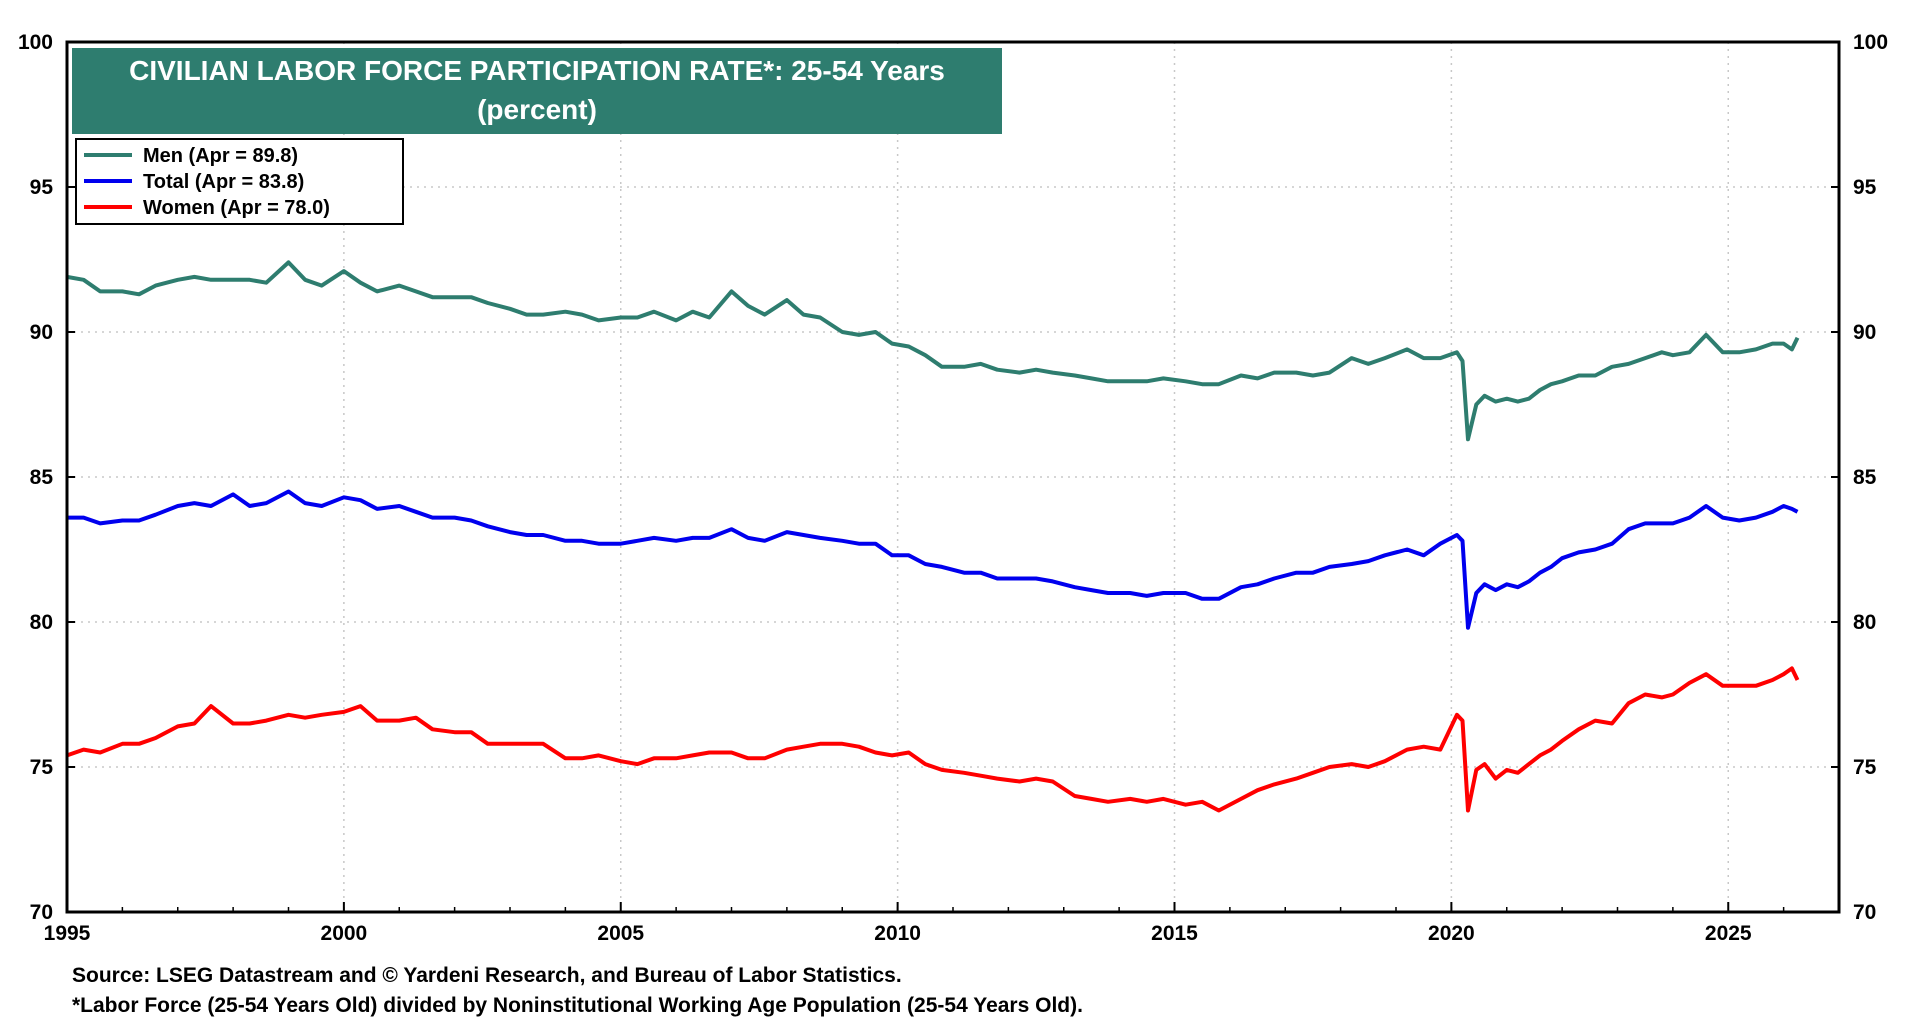 This screenshot has height=1025, width=1920. Describe the element at coordinates (1174, 933) in the screenshot. I see `x-tick-label: 2015` at that location.